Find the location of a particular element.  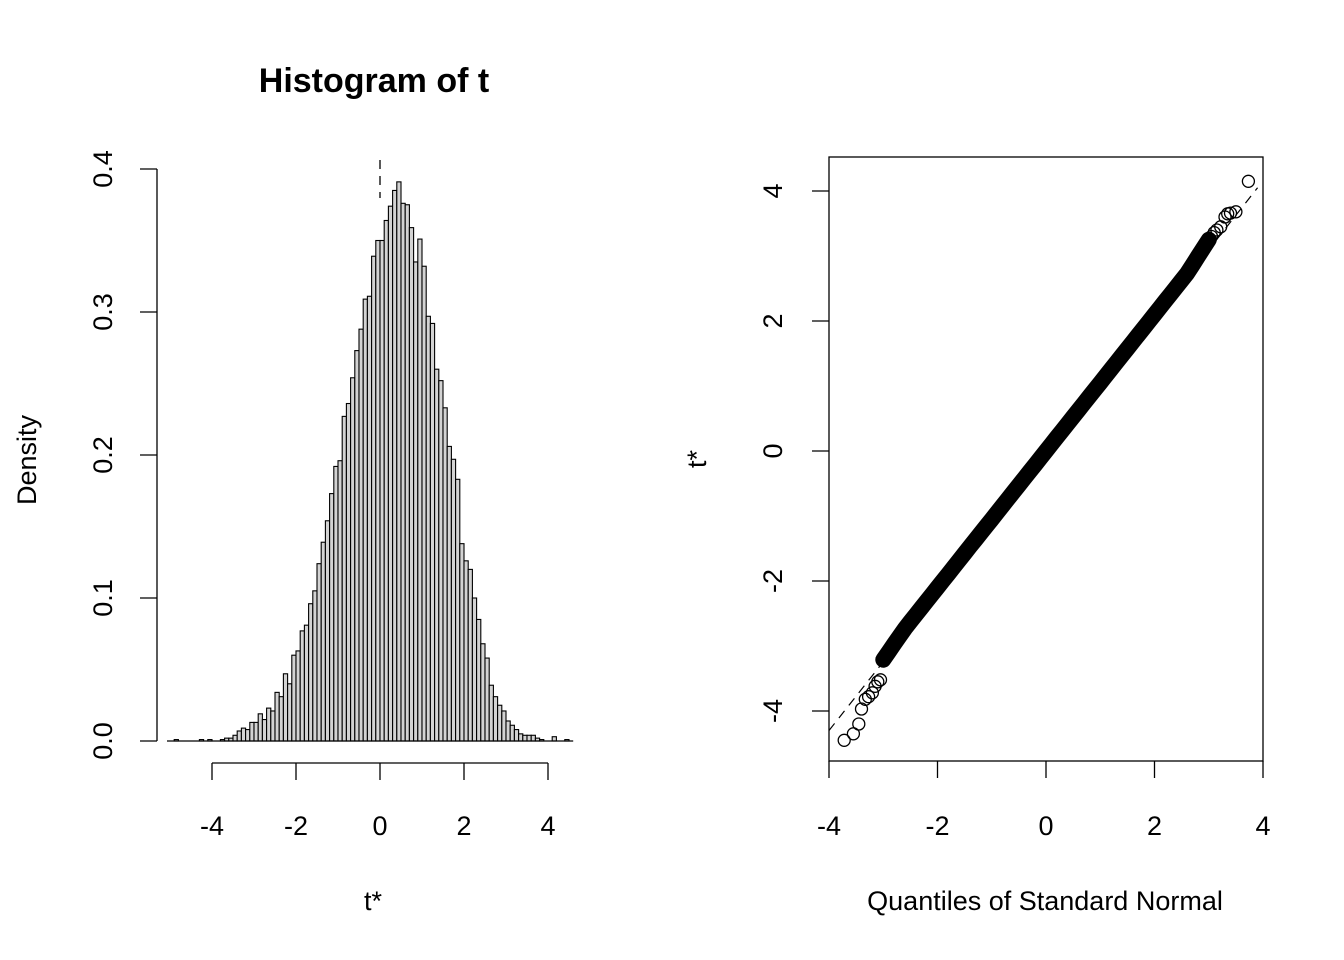

y-tick-label: 4 is located at coordinates (773, 190).